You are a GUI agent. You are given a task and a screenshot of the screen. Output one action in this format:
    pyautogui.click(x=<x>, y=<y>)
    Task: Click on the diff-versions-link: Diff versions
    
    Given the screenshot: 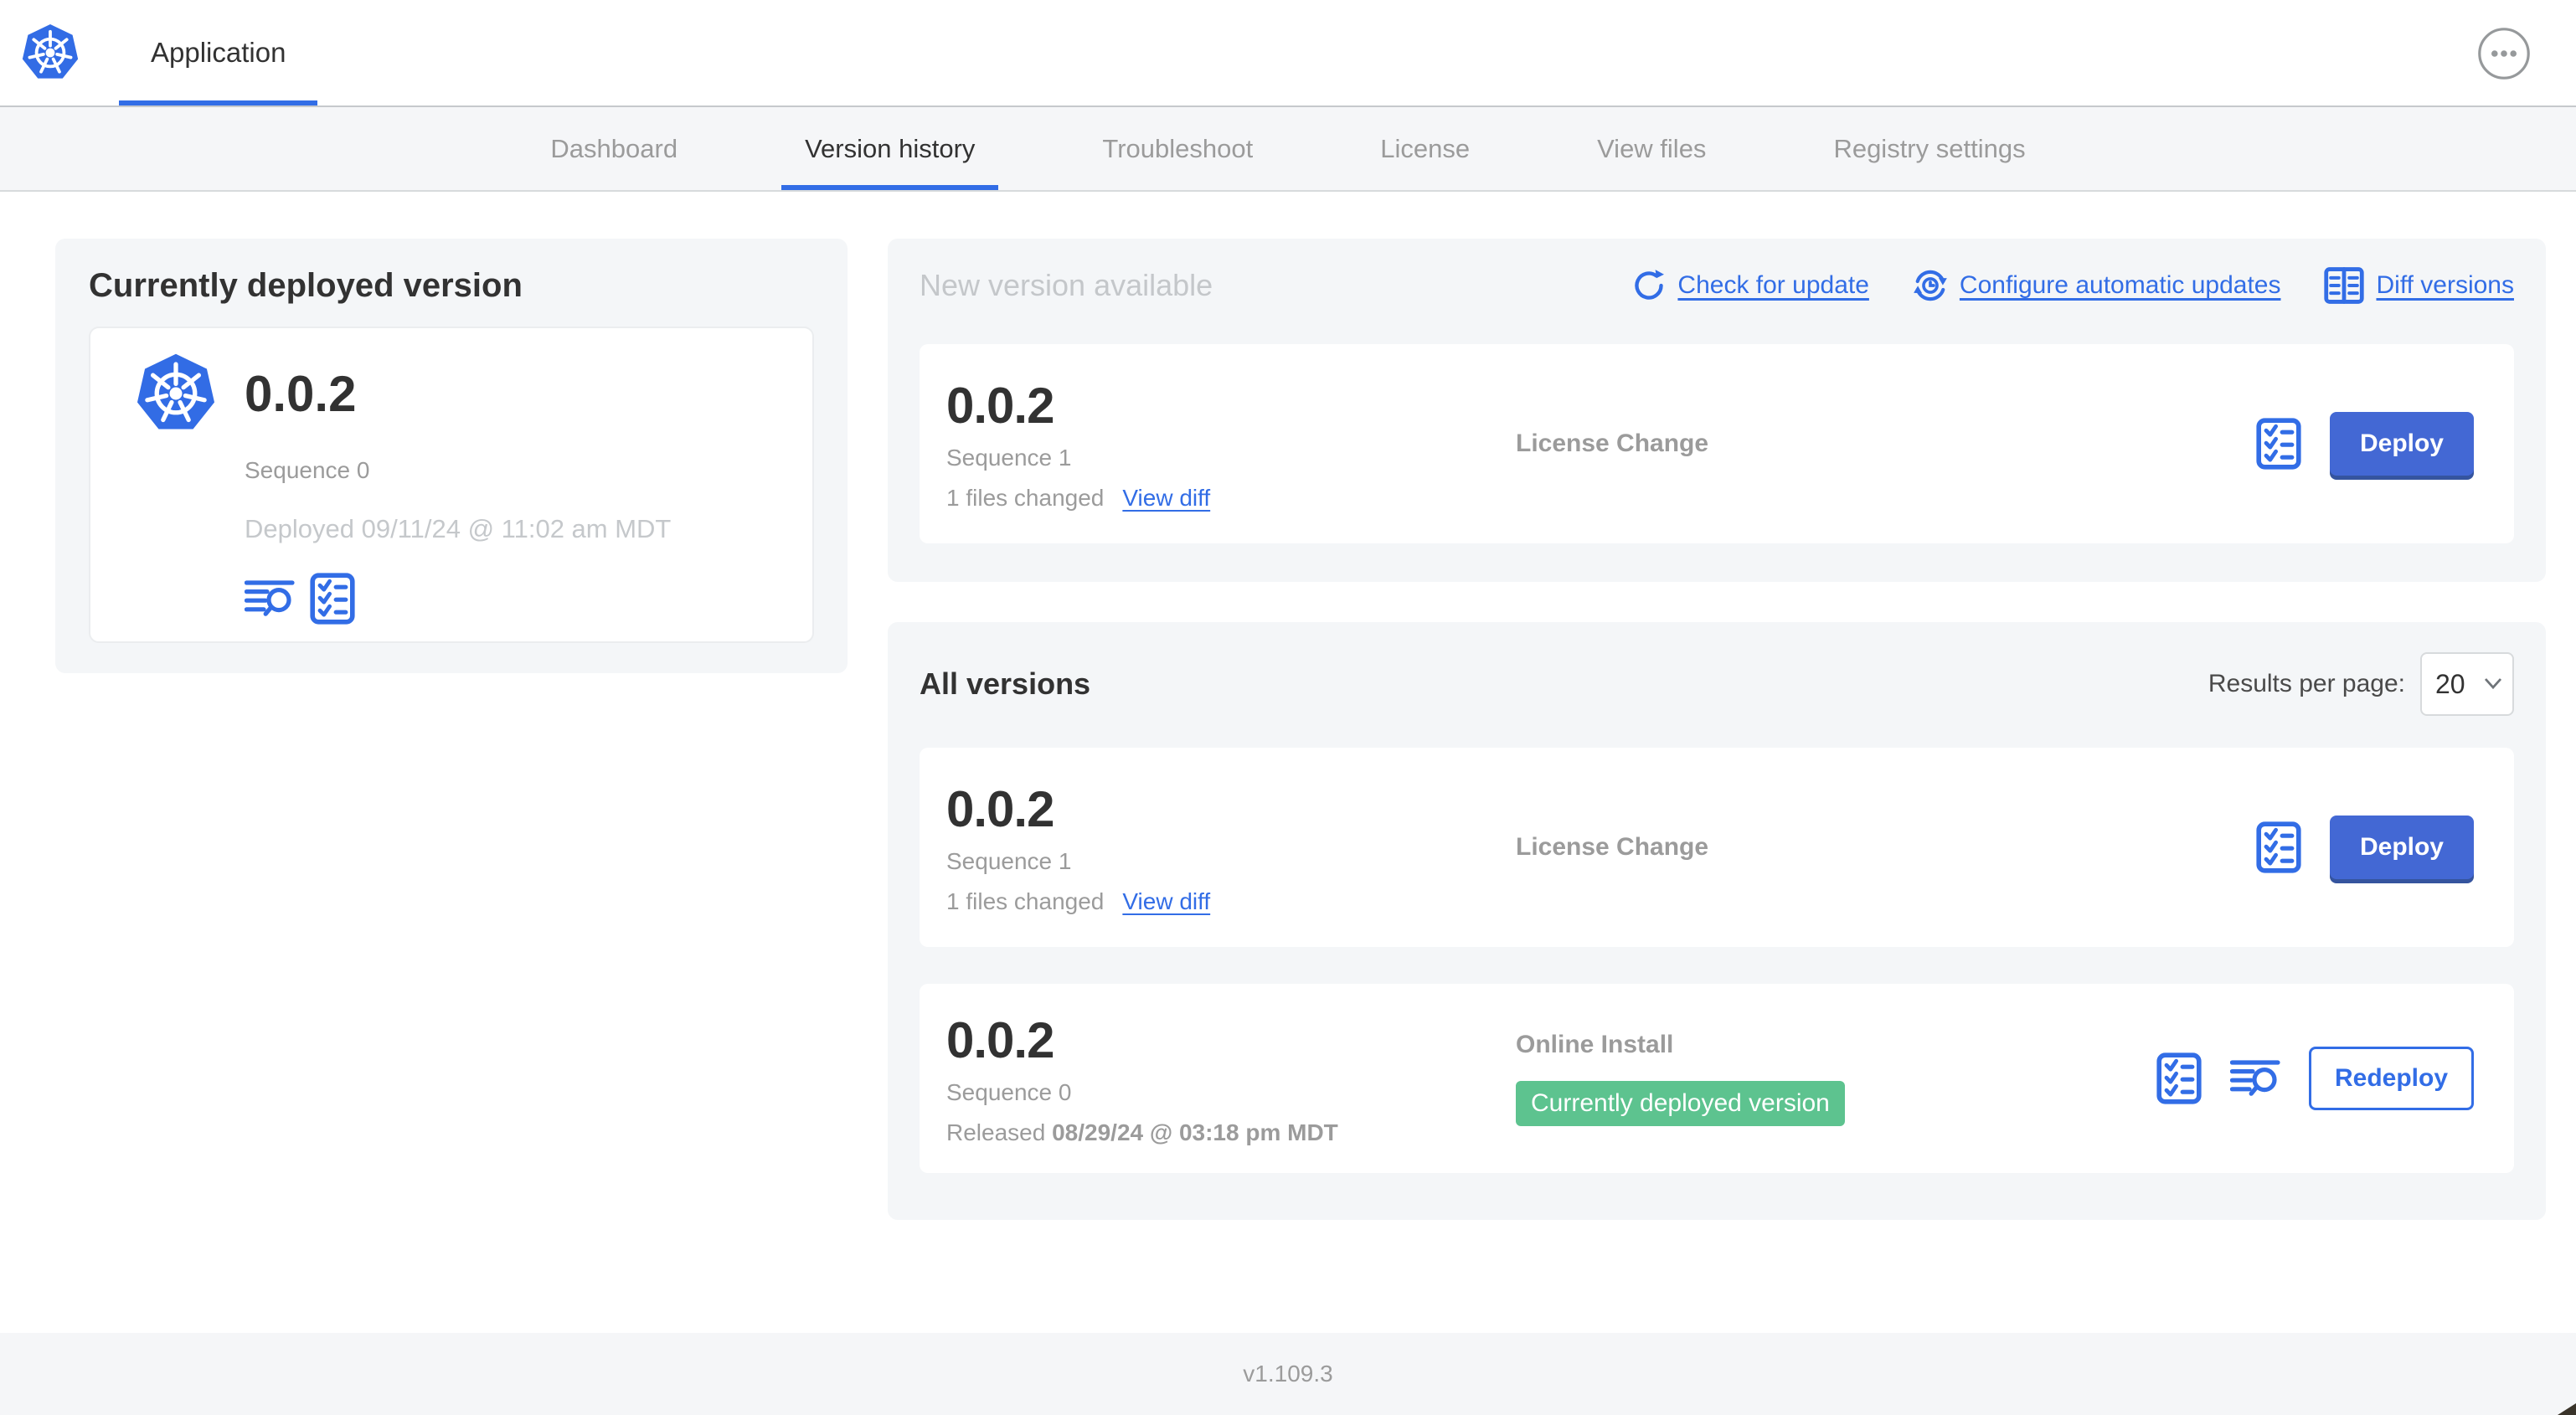 What is the action you would take?
    pyautogui.click(x=2419, y=285)
    